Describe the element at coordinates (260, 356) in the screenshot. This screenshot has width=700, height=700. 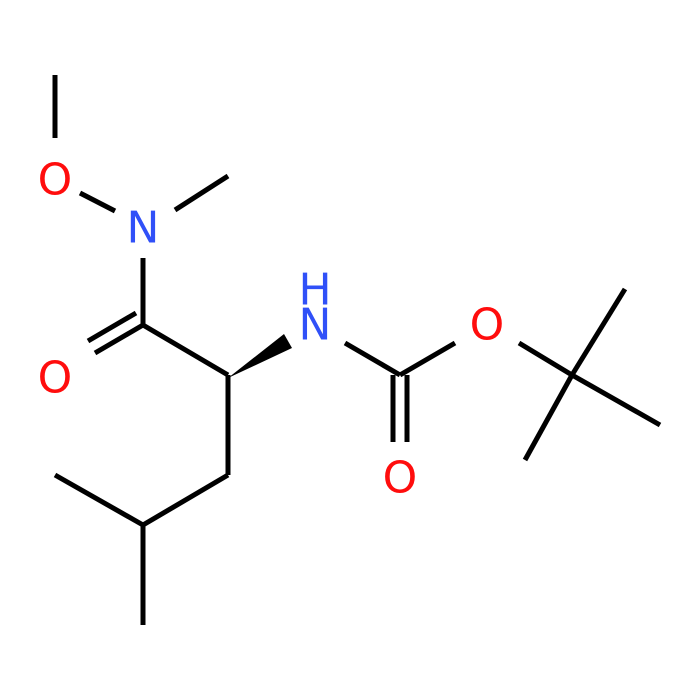
I see `wedge-bond` at that location.